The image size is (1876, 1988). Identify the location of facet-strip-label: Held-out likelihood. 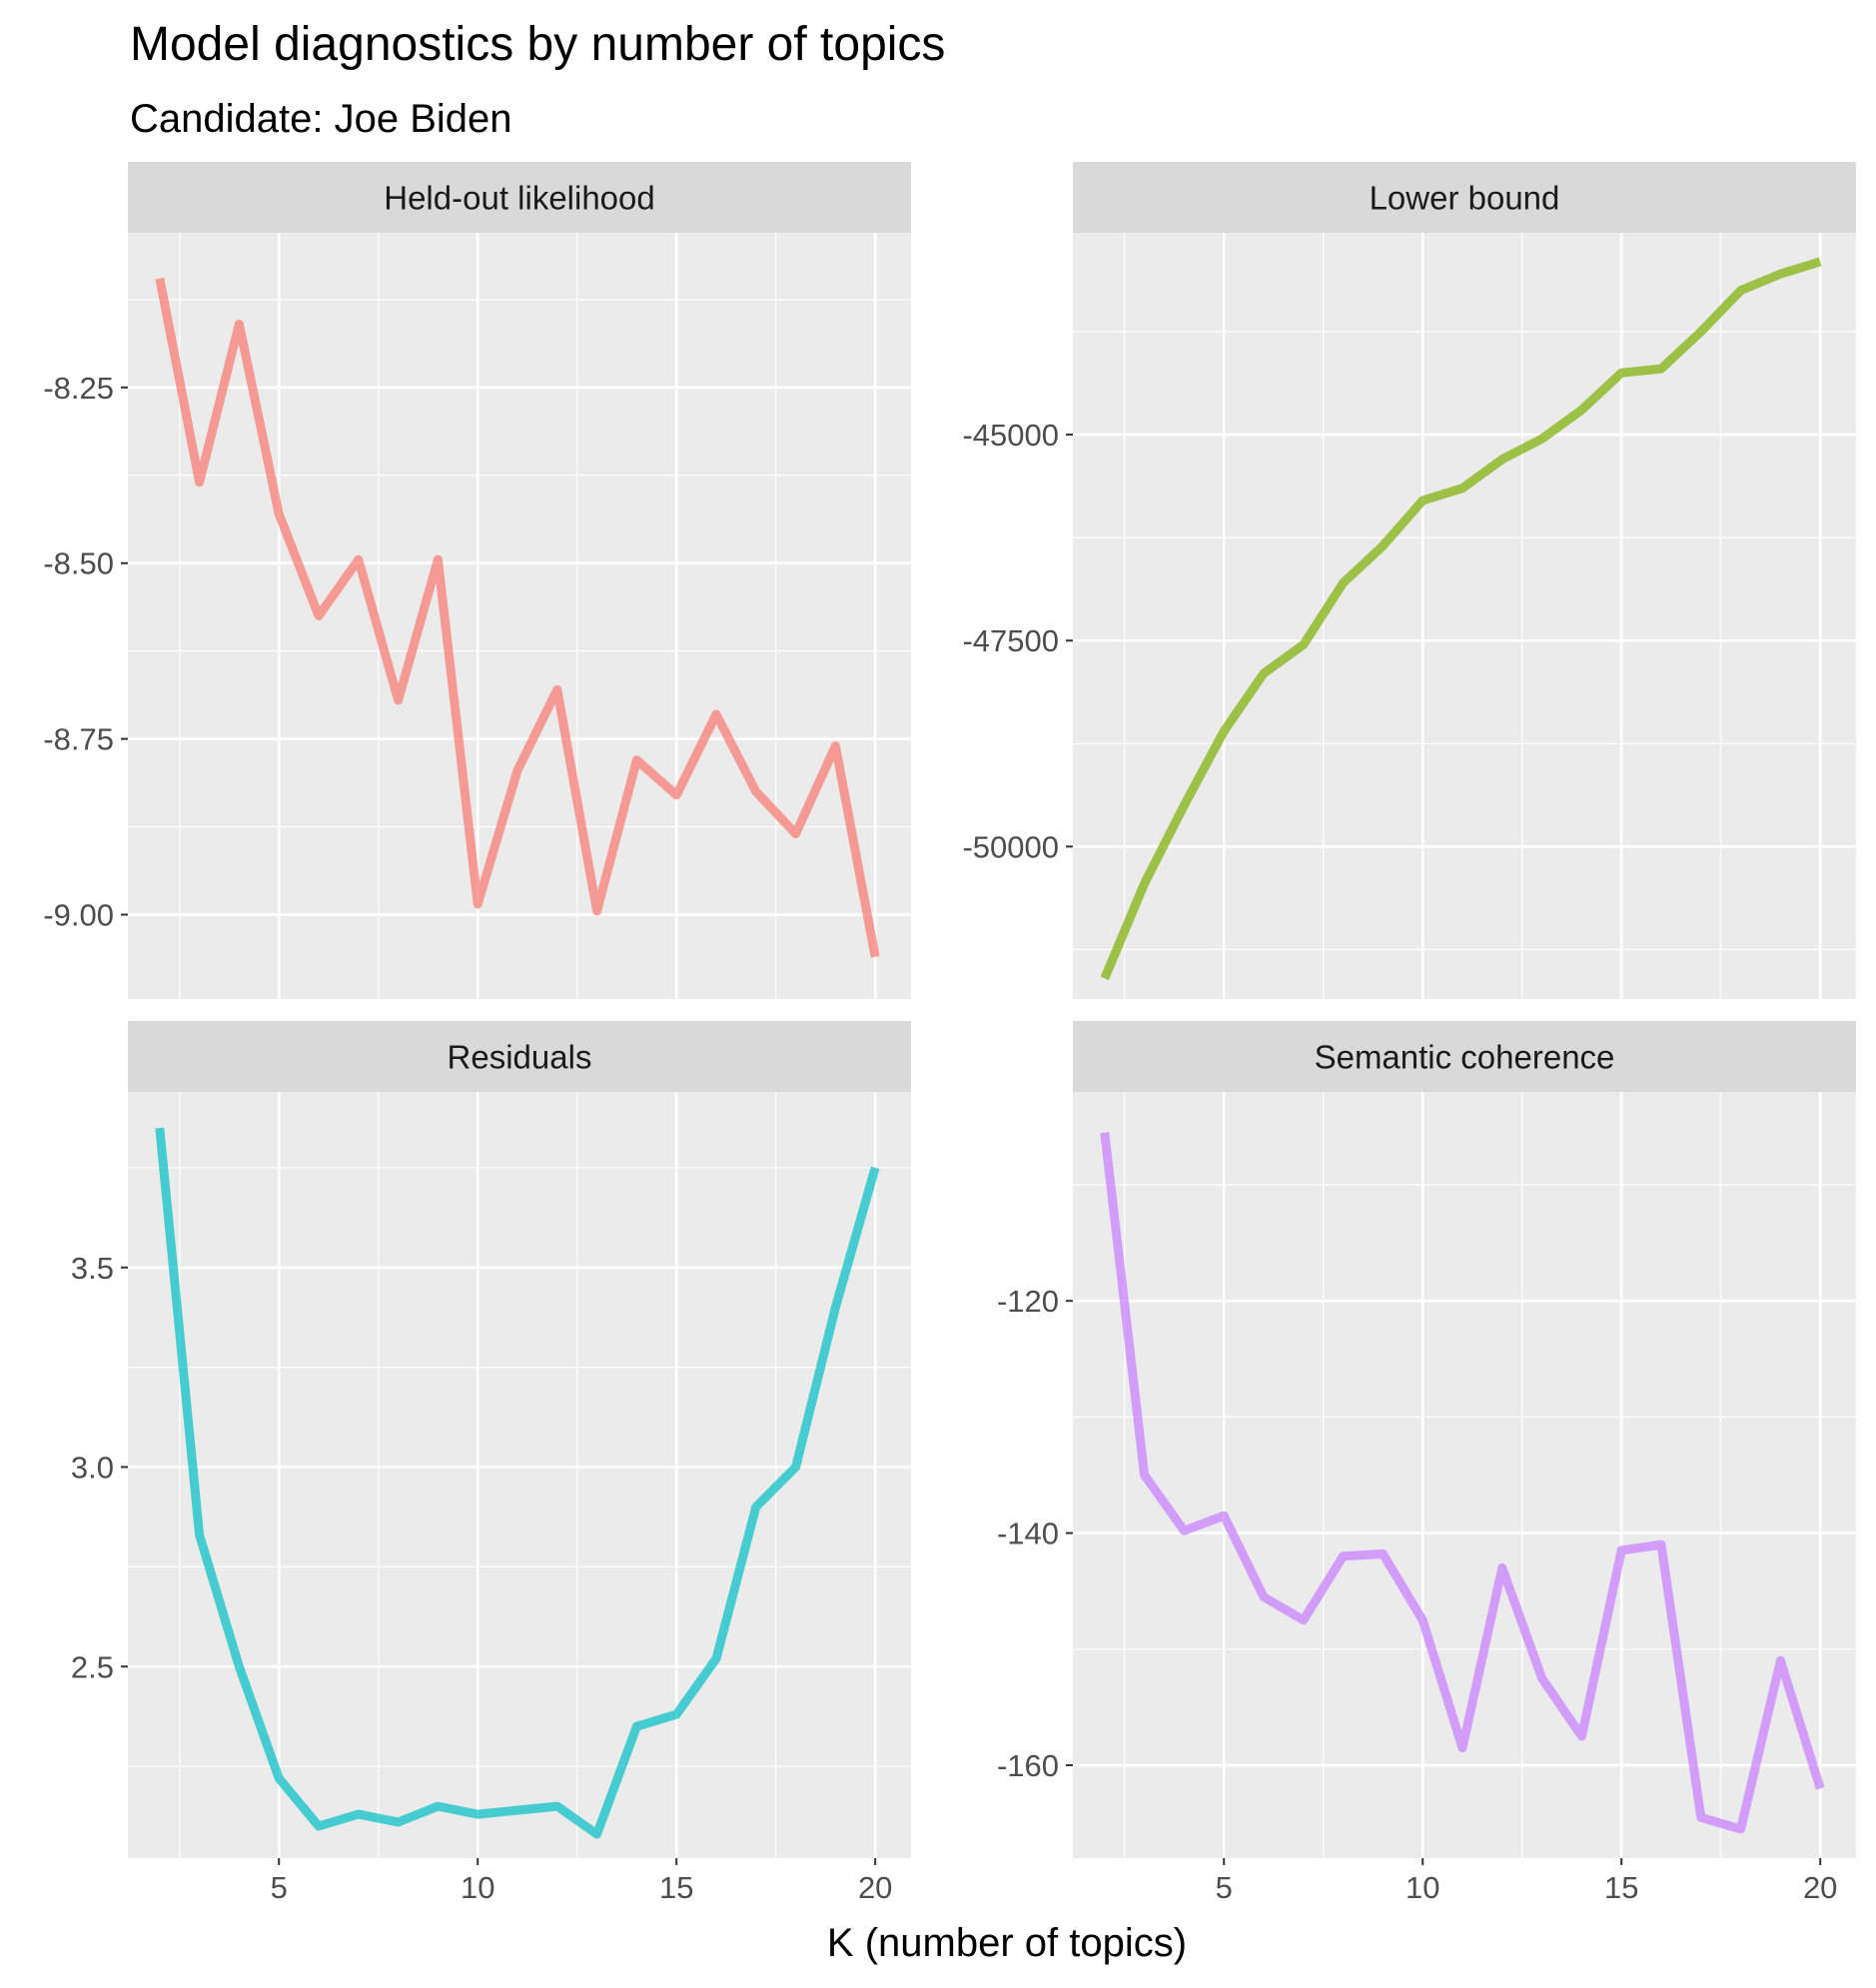
(519, 198).